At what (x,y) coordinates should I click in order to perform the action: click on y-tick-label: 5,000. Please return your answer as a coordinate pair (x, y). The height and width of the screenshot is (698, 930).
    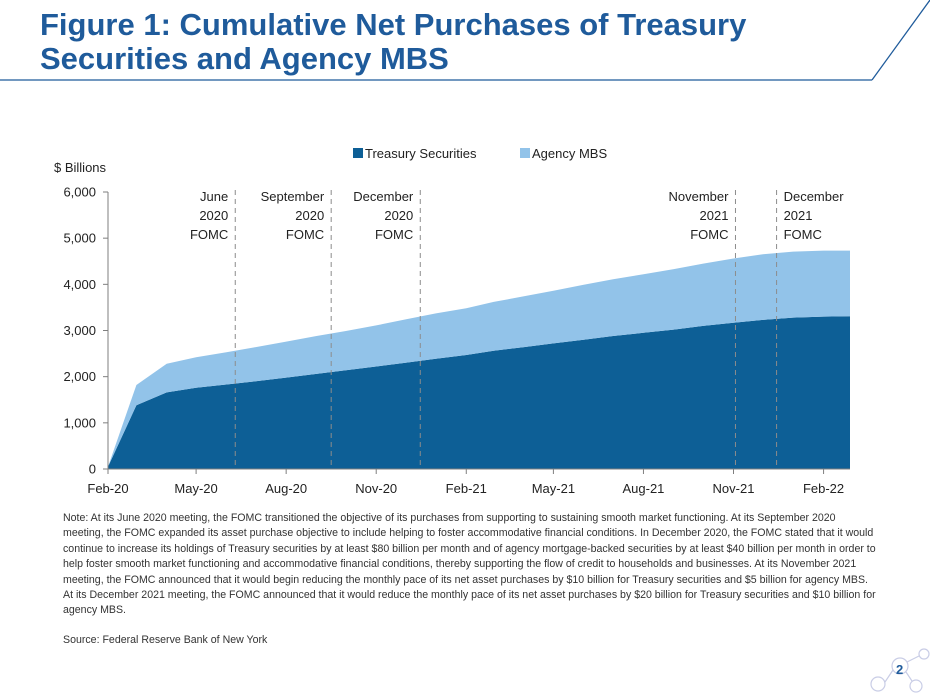
    Looking at the image, I should click on (79, 238).